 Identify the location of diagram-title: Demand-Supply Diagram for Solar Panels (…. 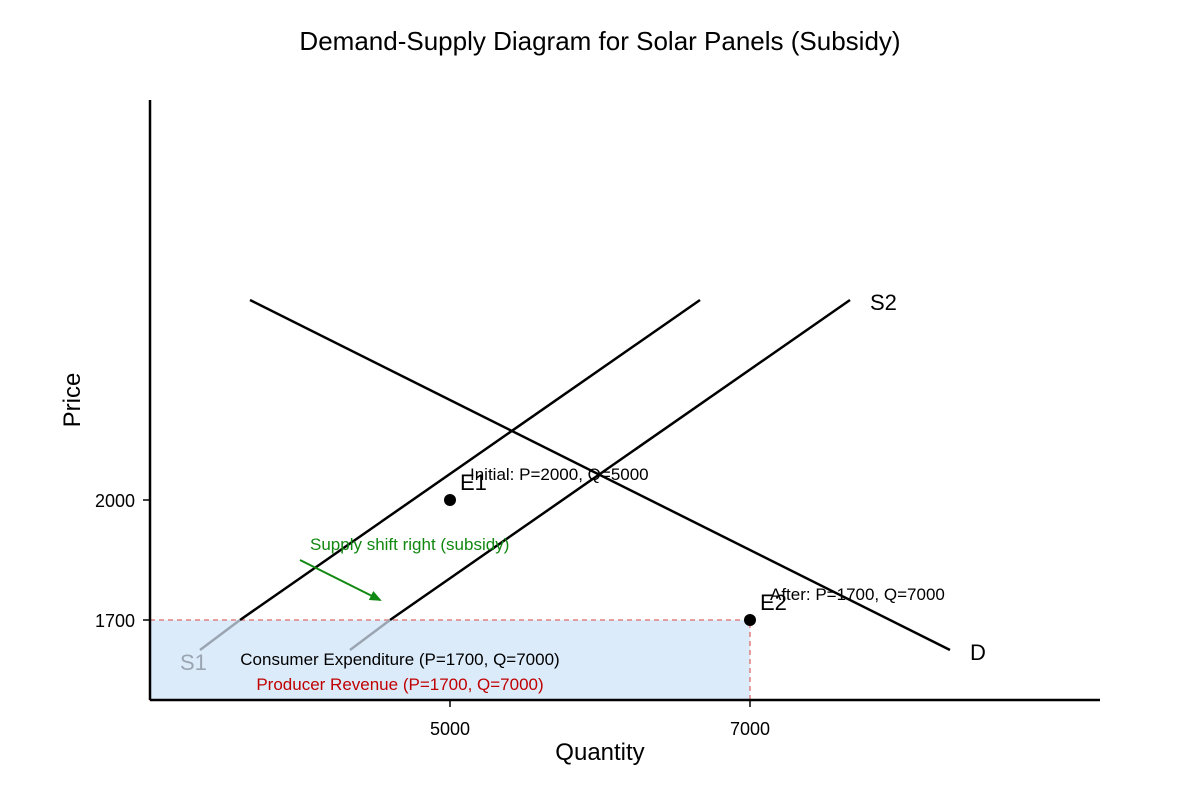
(599, 41).